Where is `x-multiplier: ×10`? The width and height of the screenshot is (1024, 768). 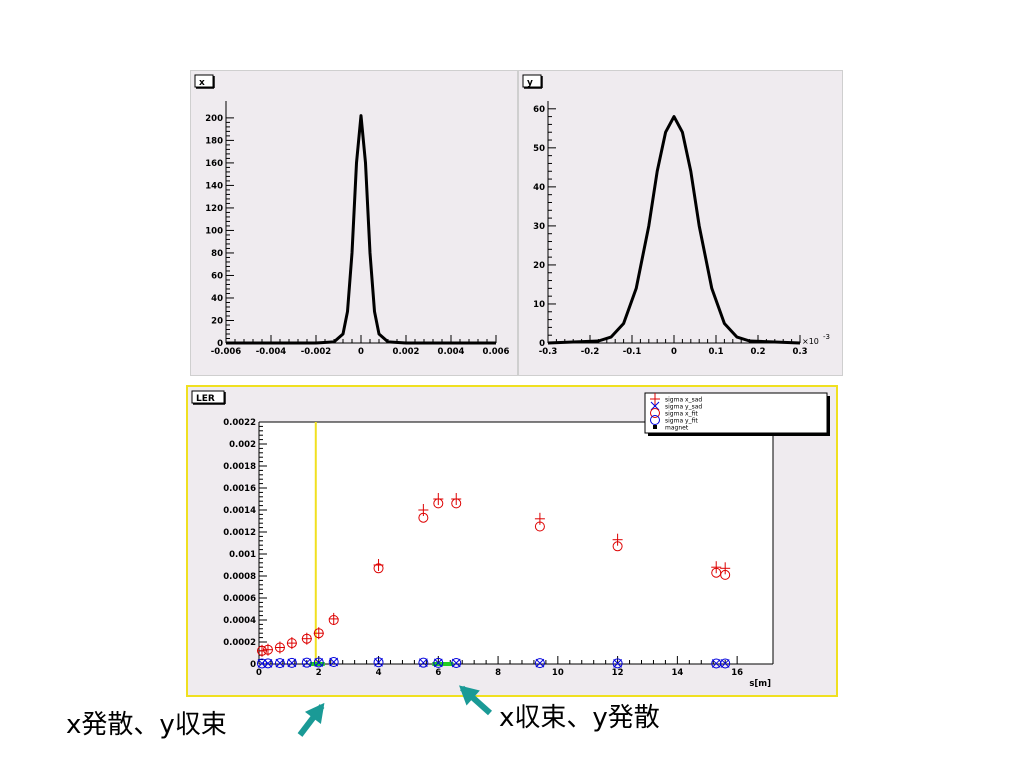 x-multiplier: ×10 is located at coordinates (810, 341).